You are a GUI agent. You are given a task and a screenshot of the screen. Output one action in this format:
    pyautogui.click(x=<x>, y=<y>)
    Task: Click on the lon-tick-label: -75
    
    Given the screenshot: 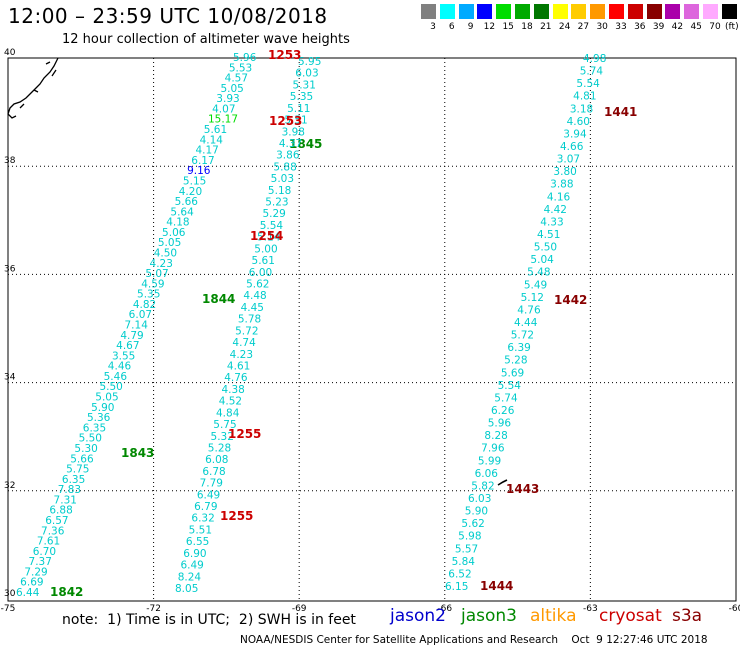 What is the action you would take?
    pyautogui.click(x=8, y=609)
    